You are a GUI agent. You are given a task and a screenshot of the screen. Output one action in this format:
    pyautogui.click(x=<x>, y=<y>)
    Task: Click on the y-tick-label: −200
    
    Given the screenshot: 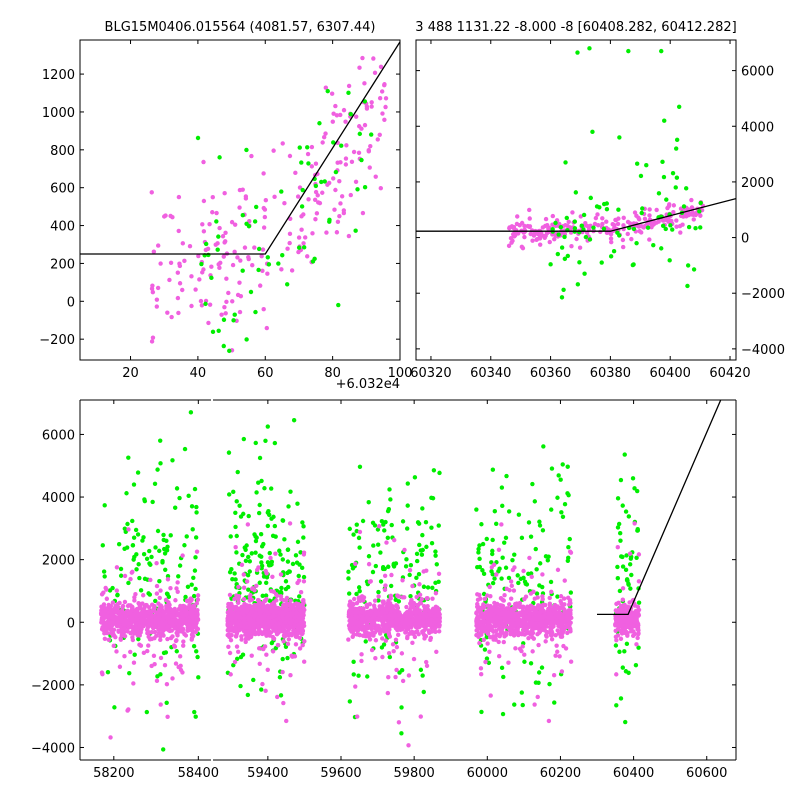 What is the action you would take?
    pyautogui.click(x=57, y=340)
    